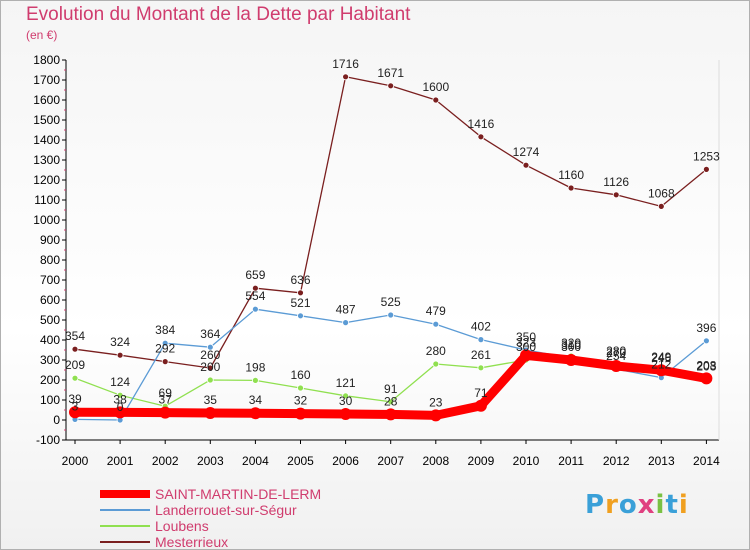 This screenshot has height=550, width=750. Describe the element at coordinates (47, 200) in the screenshot. I see `y-tick-label: 1100` at that location.